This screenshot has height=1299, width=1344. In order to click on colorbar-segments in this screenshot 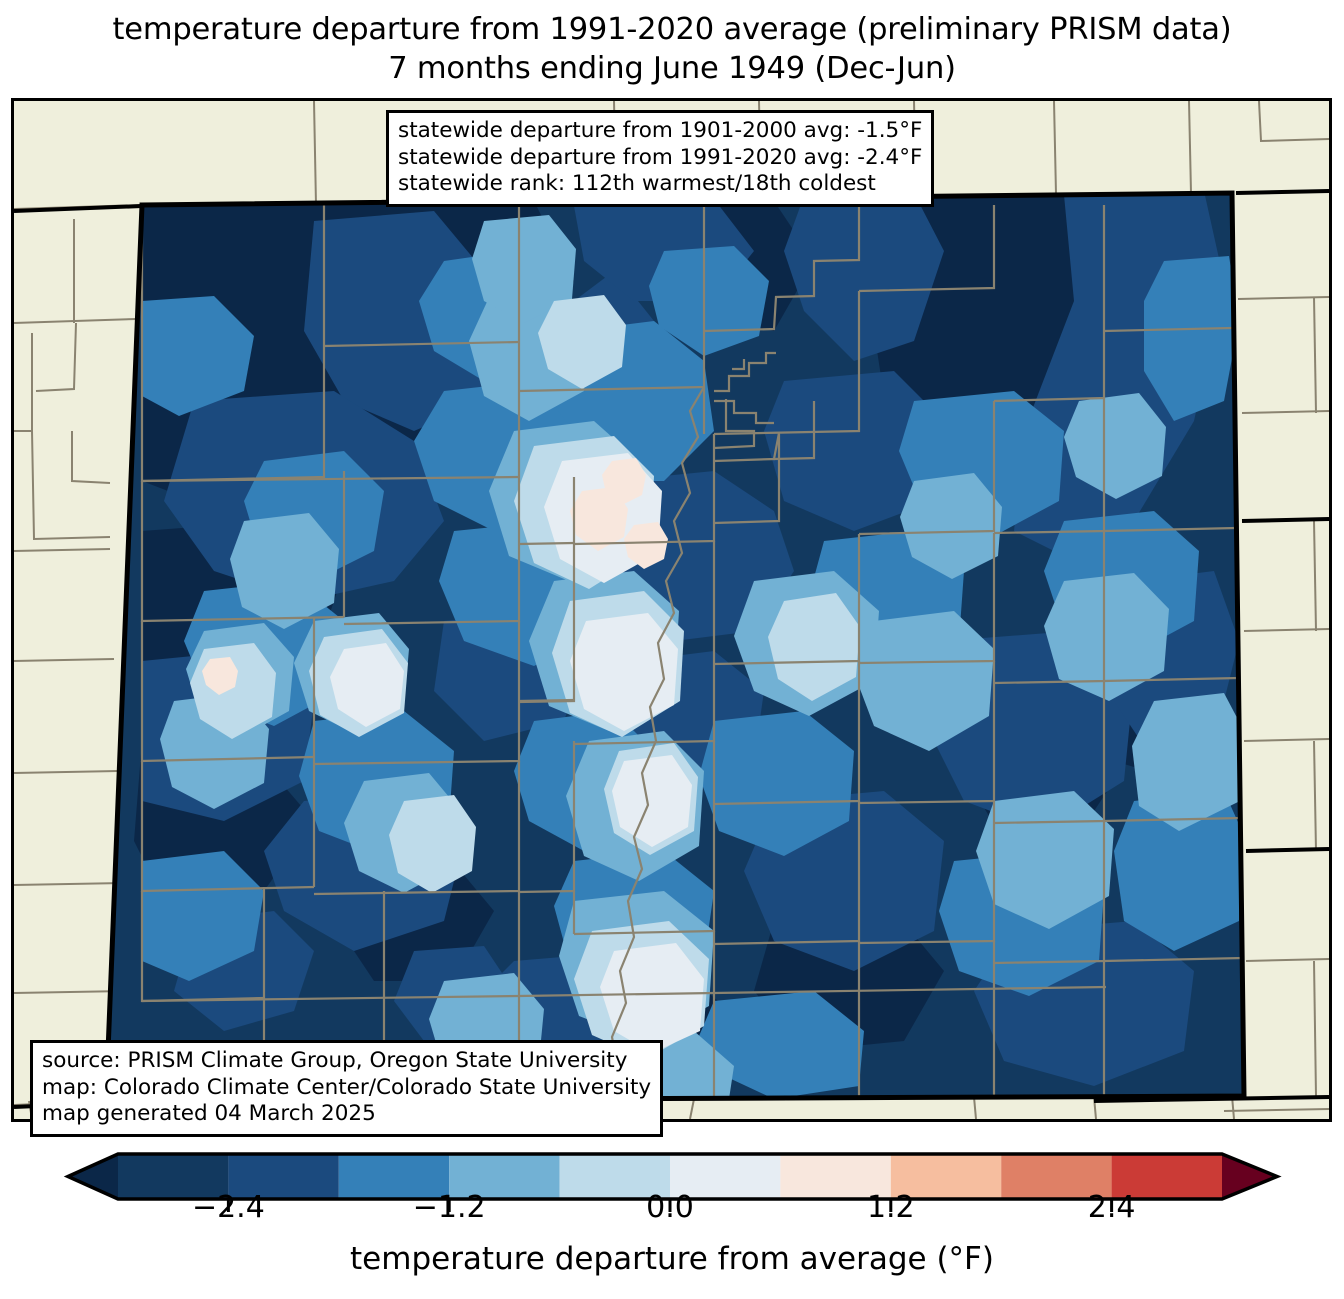, I will do `click(672, 1176)`.